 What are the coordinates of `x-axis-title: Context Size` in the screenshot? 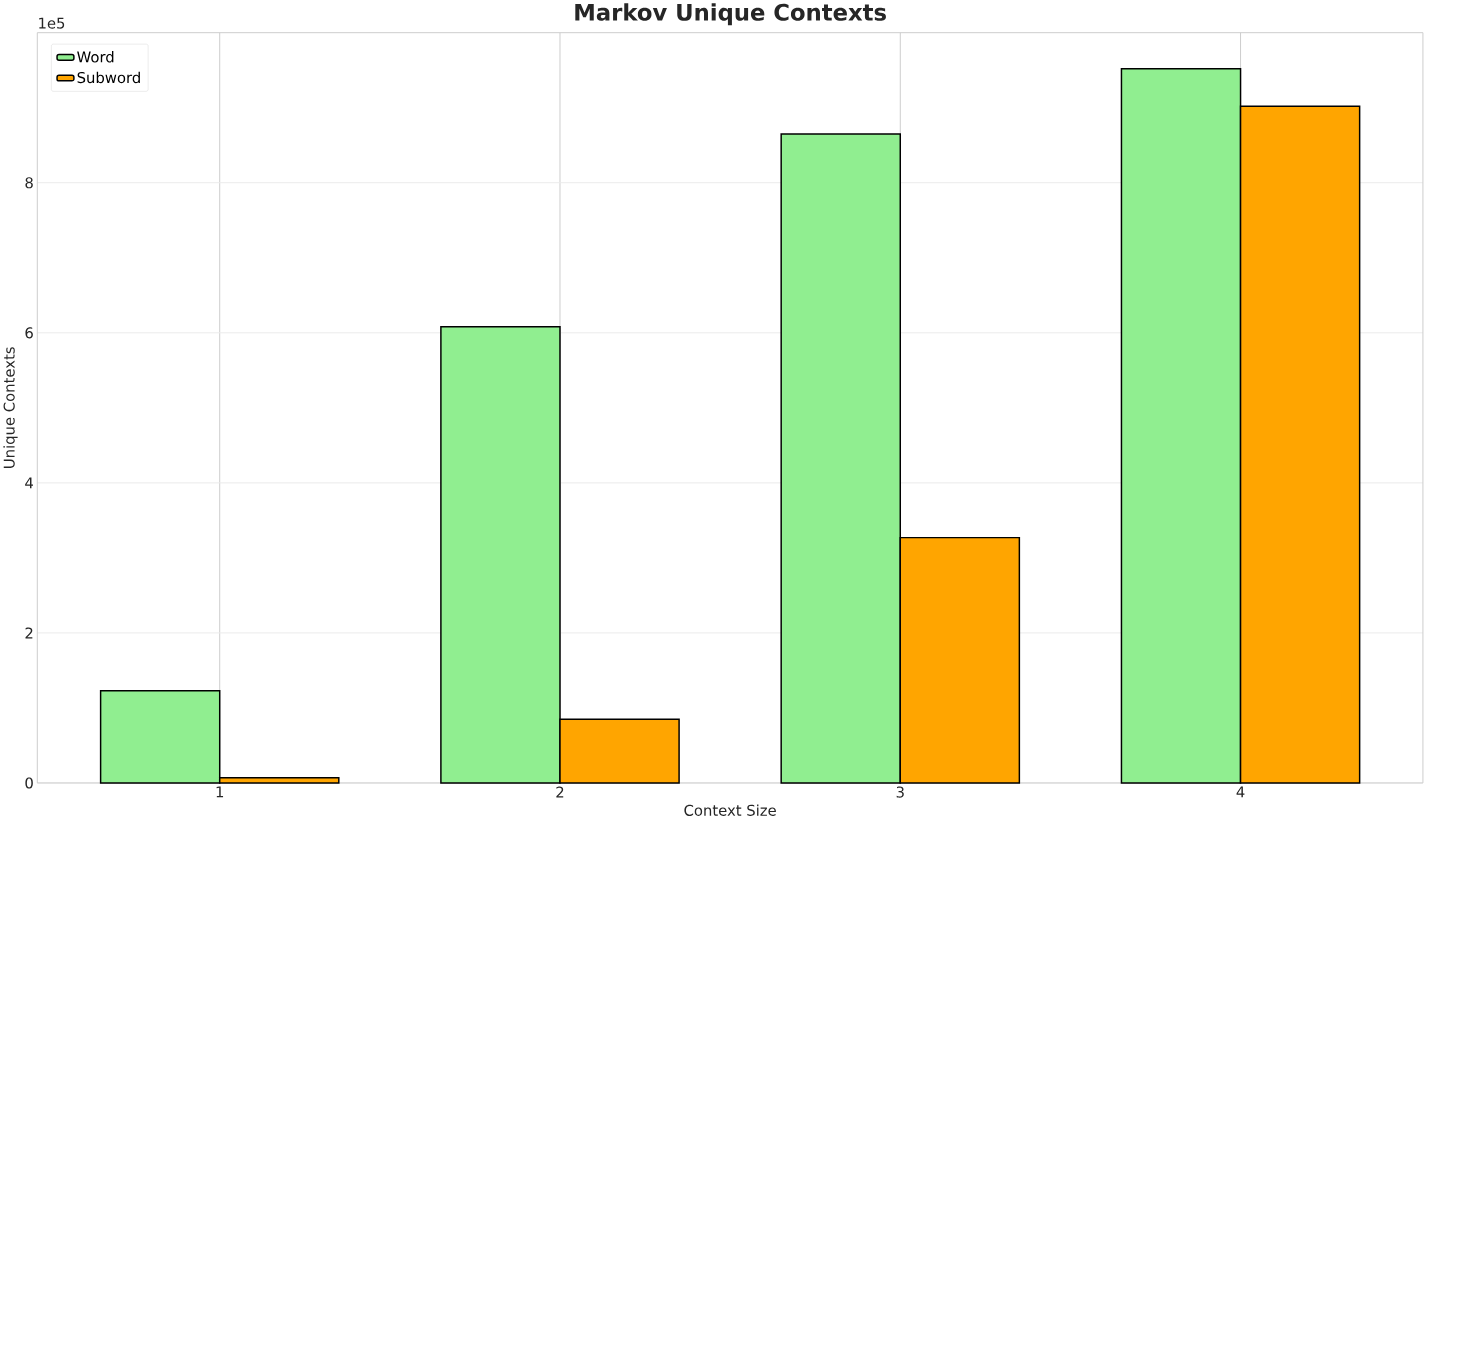 It's located at (730, 810).